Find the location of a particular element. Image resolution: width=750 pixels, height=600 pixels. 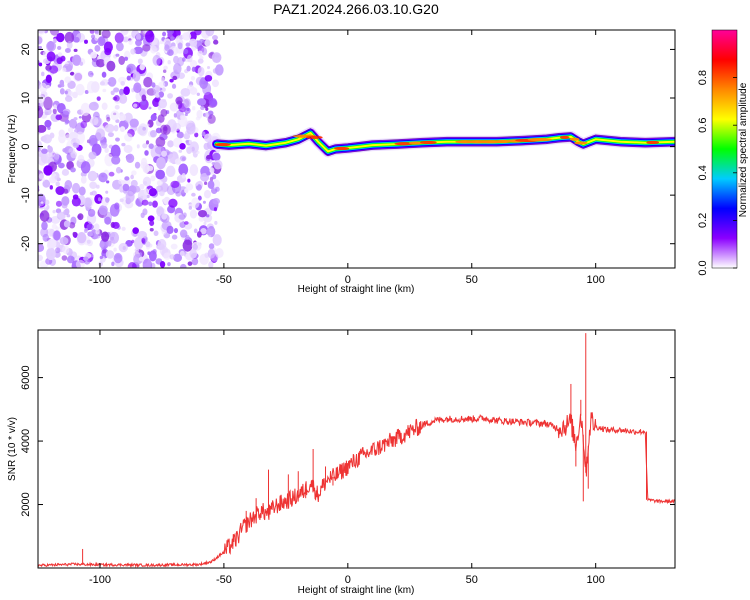

colorbar-gradient is located at coordinates (724, 149).